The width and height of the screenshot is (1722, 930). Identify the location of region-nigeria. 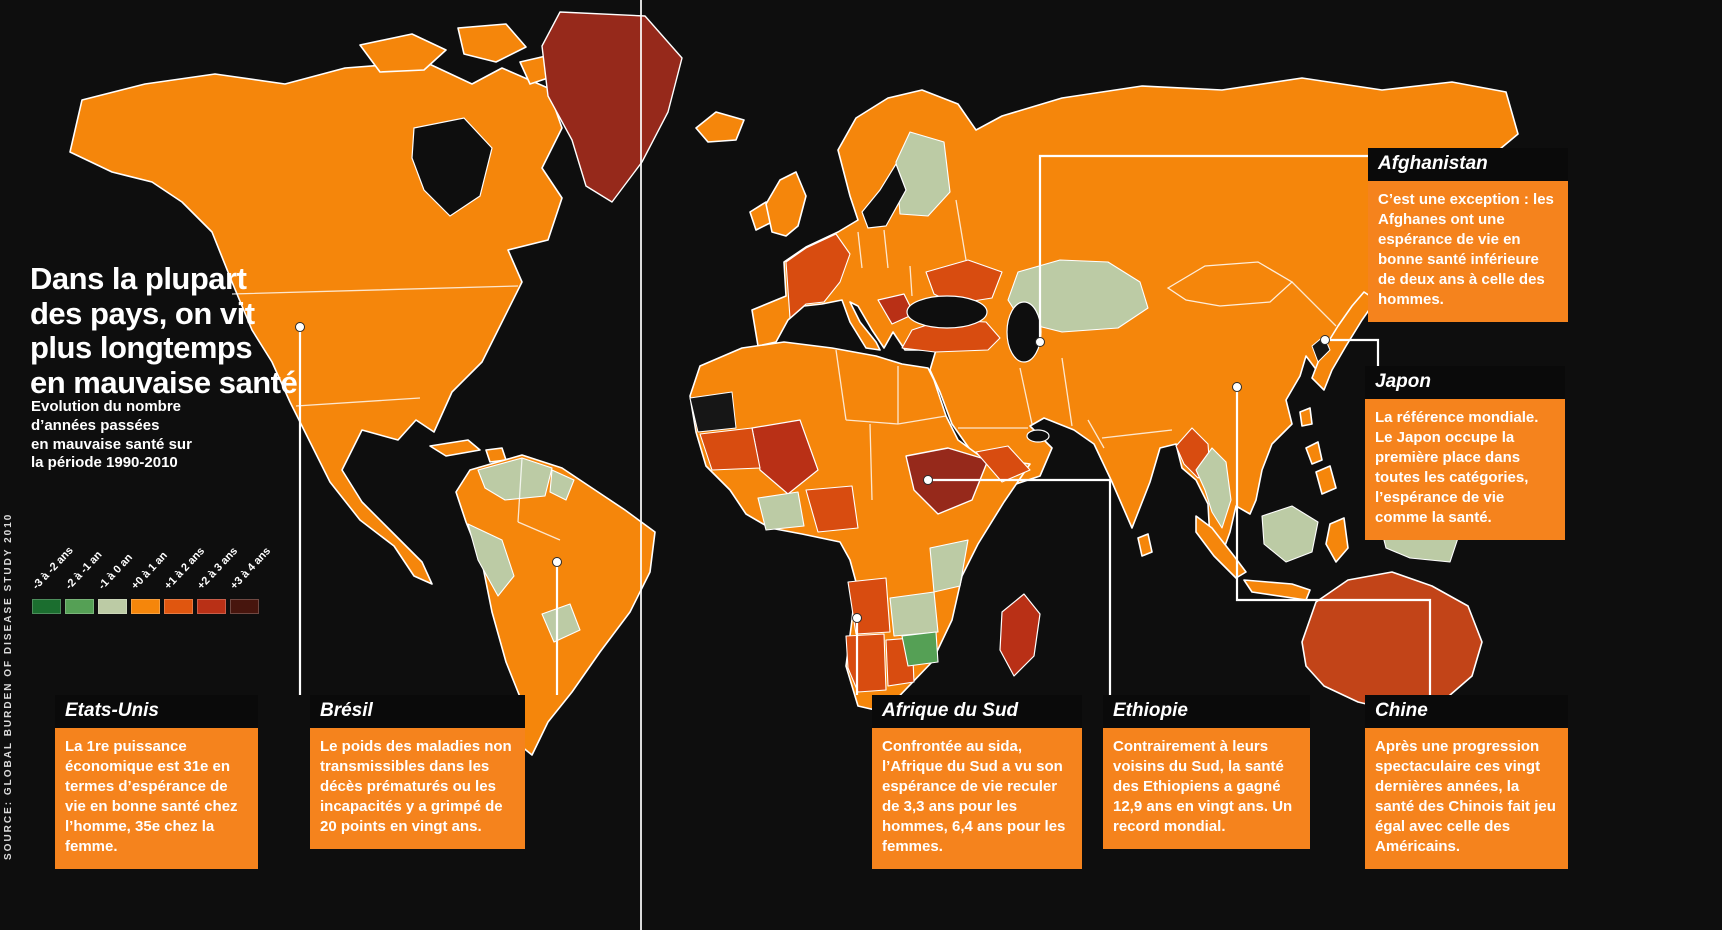
(832, 509).